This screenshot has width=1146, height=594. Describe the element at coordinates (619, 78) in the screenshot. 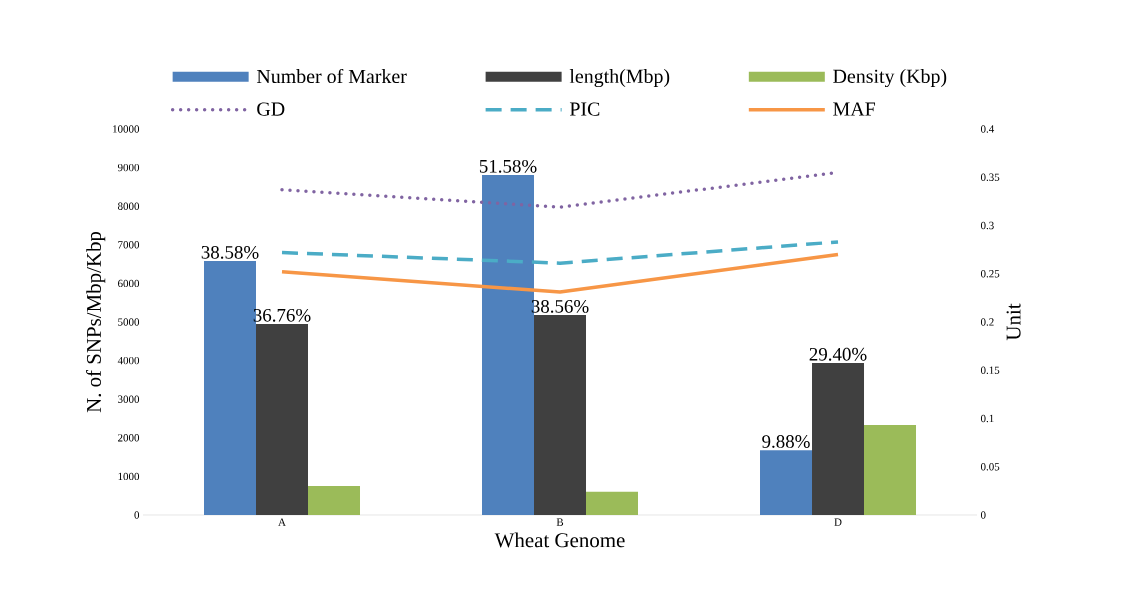

I see `legend-label: length(Mbp)` at that location.